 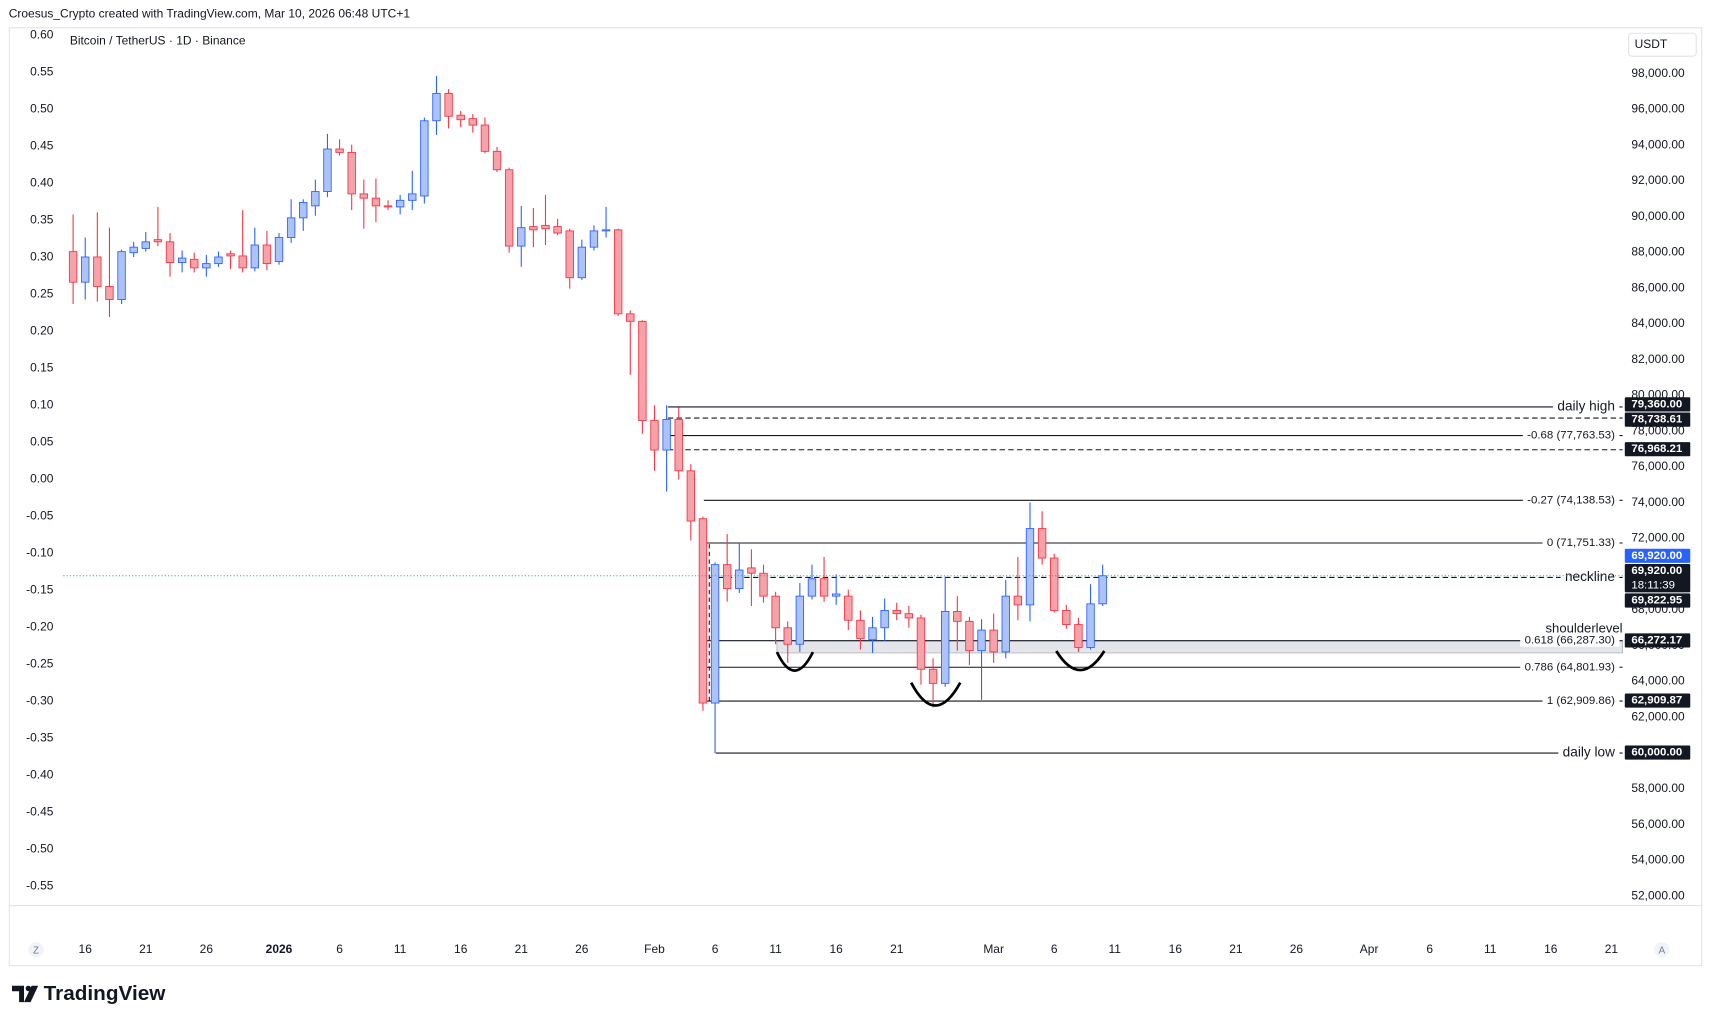 What do you see at coordinates (1080, 661) in the screenshot?
I see `right-shoulder-arc` at bounding box center [1080, 661].